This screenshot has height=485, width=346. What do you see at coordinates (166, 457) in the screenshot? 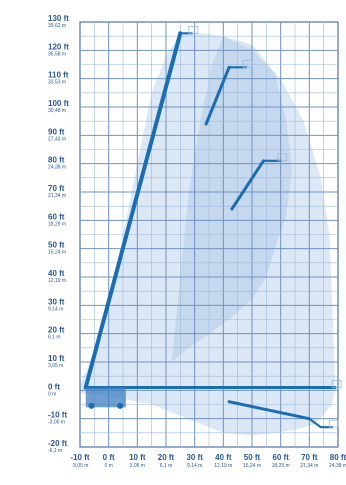
I see `x-tick-label-ft: 20 ft` at bounding box center [166, 457].